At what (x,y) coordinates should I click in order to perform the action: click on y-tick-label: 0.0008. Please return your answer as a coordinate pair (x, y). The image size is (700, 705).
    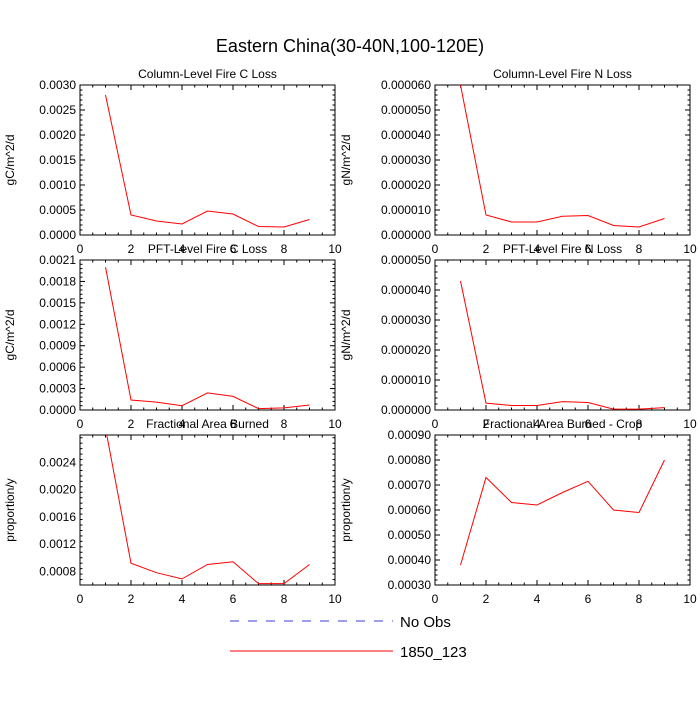
    Looking at the image, I should click on (57, 571).